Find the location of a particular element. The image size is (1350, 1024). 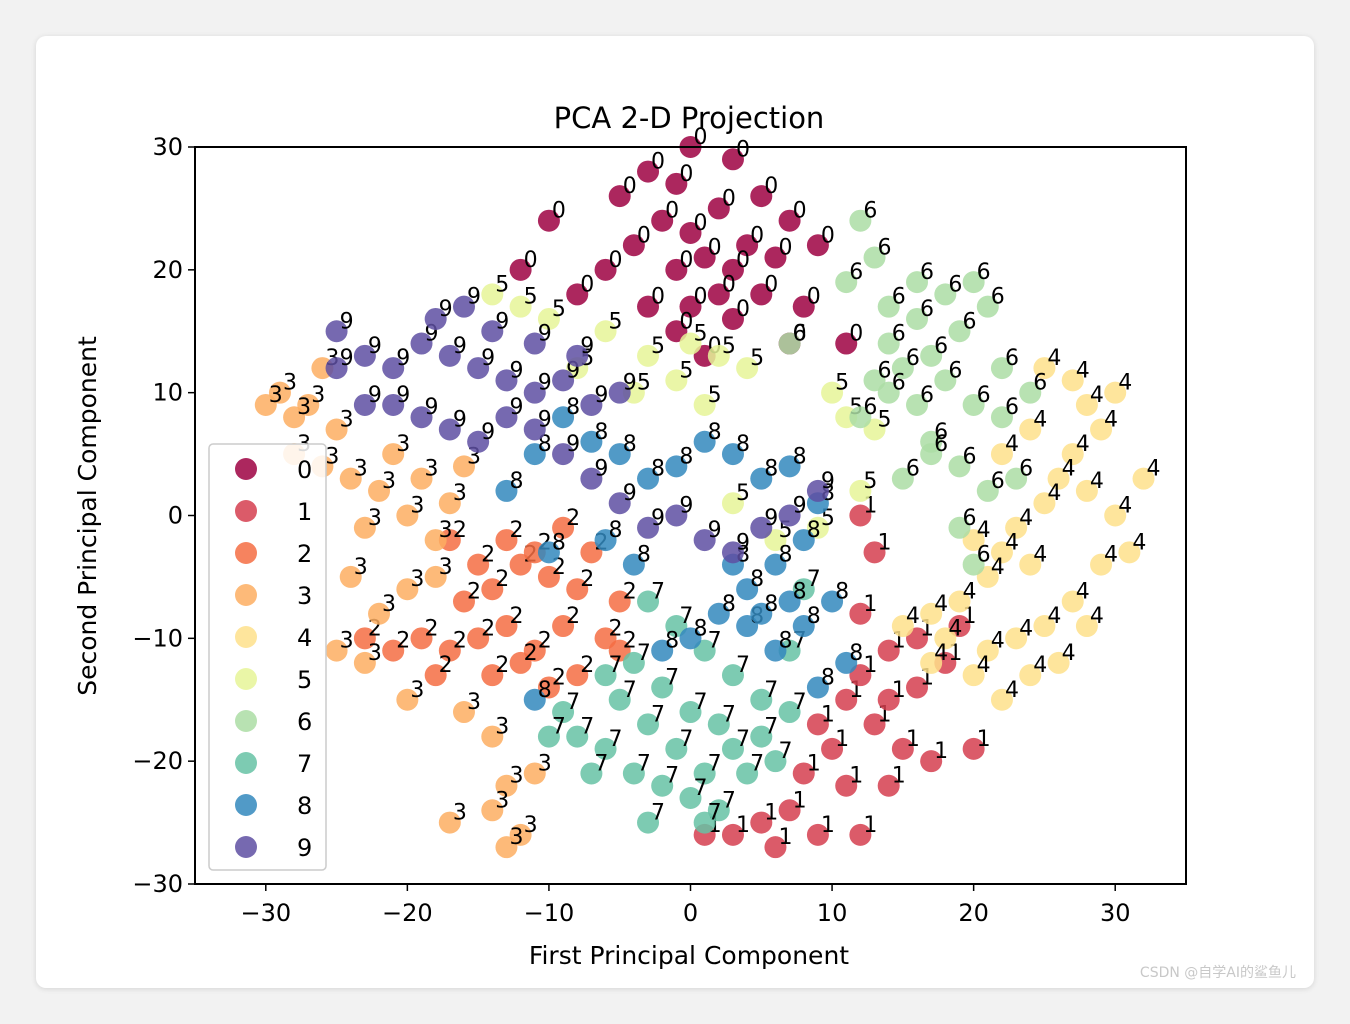

x-tick-label: 20 is located at coordinates (973, 913).